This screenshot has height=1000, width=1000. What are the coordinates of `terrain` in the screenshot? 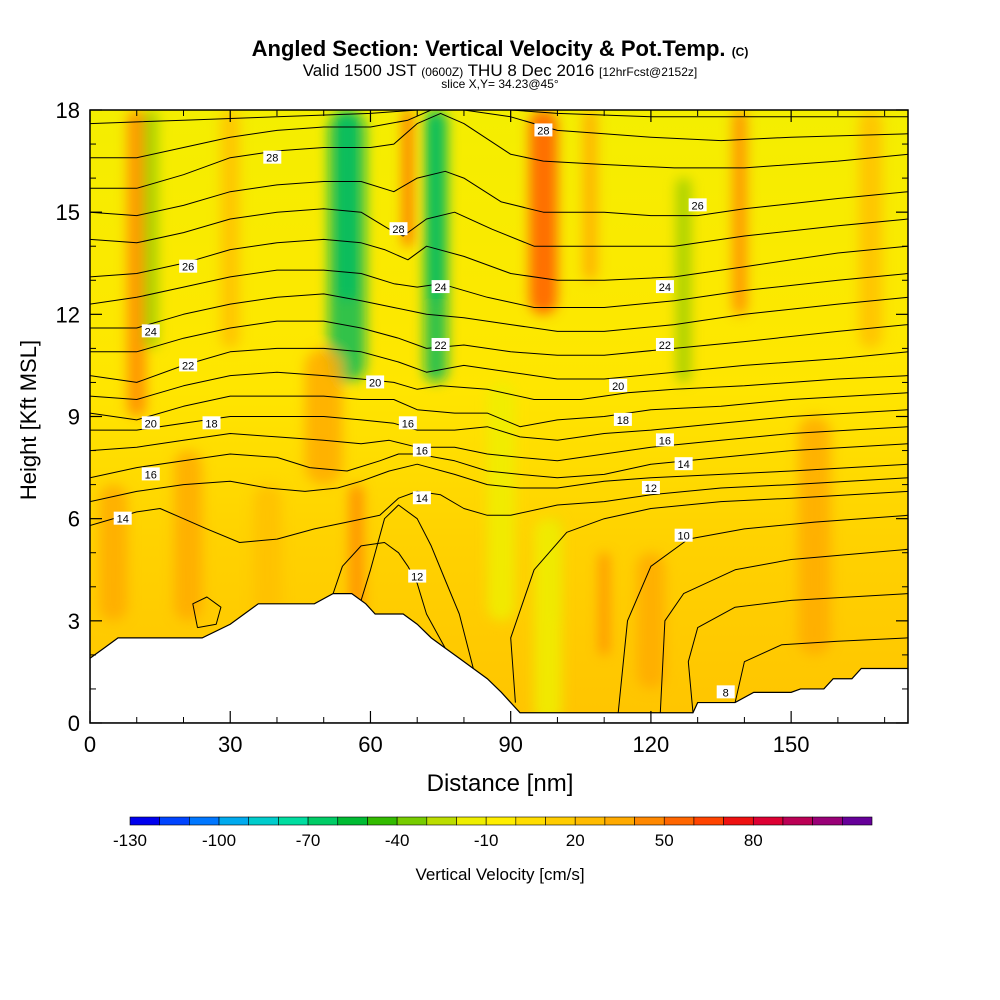 It's located at (499, 657).